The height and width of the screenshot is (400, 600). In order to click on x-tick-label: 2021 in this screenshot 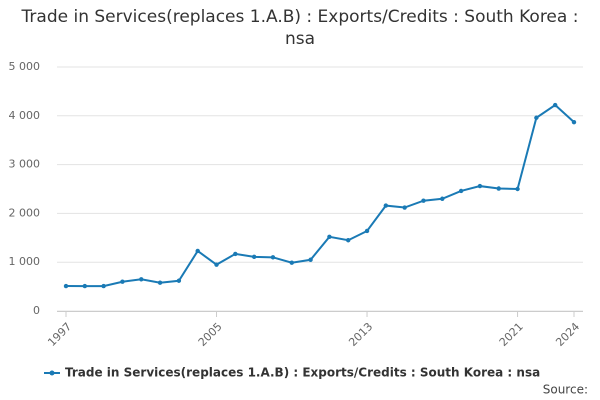, I will do `click(511, 334)`.